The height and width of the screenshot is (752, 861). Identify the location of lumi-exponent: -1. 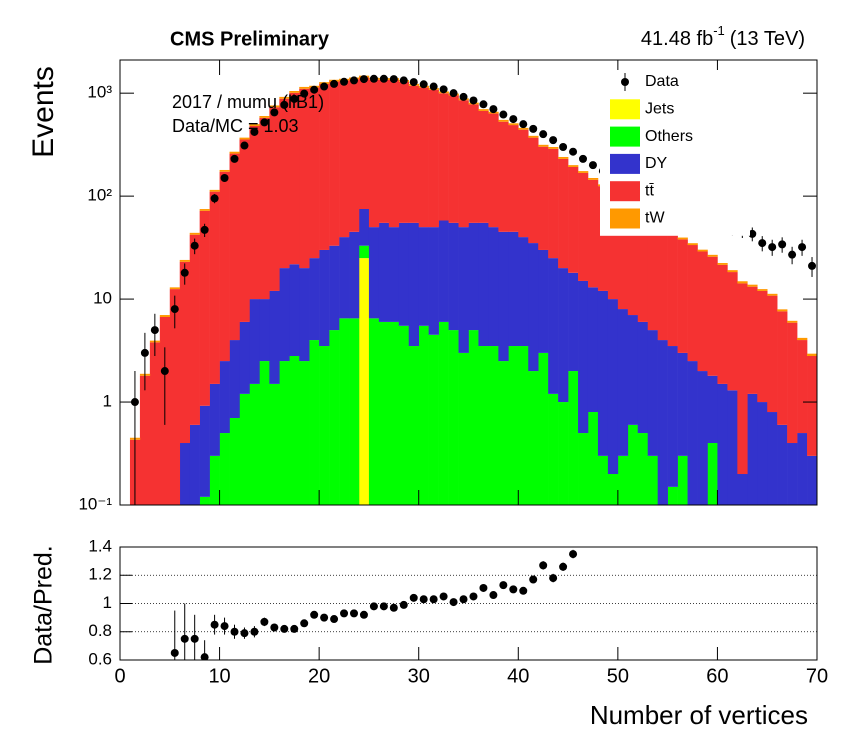
(719, 30).